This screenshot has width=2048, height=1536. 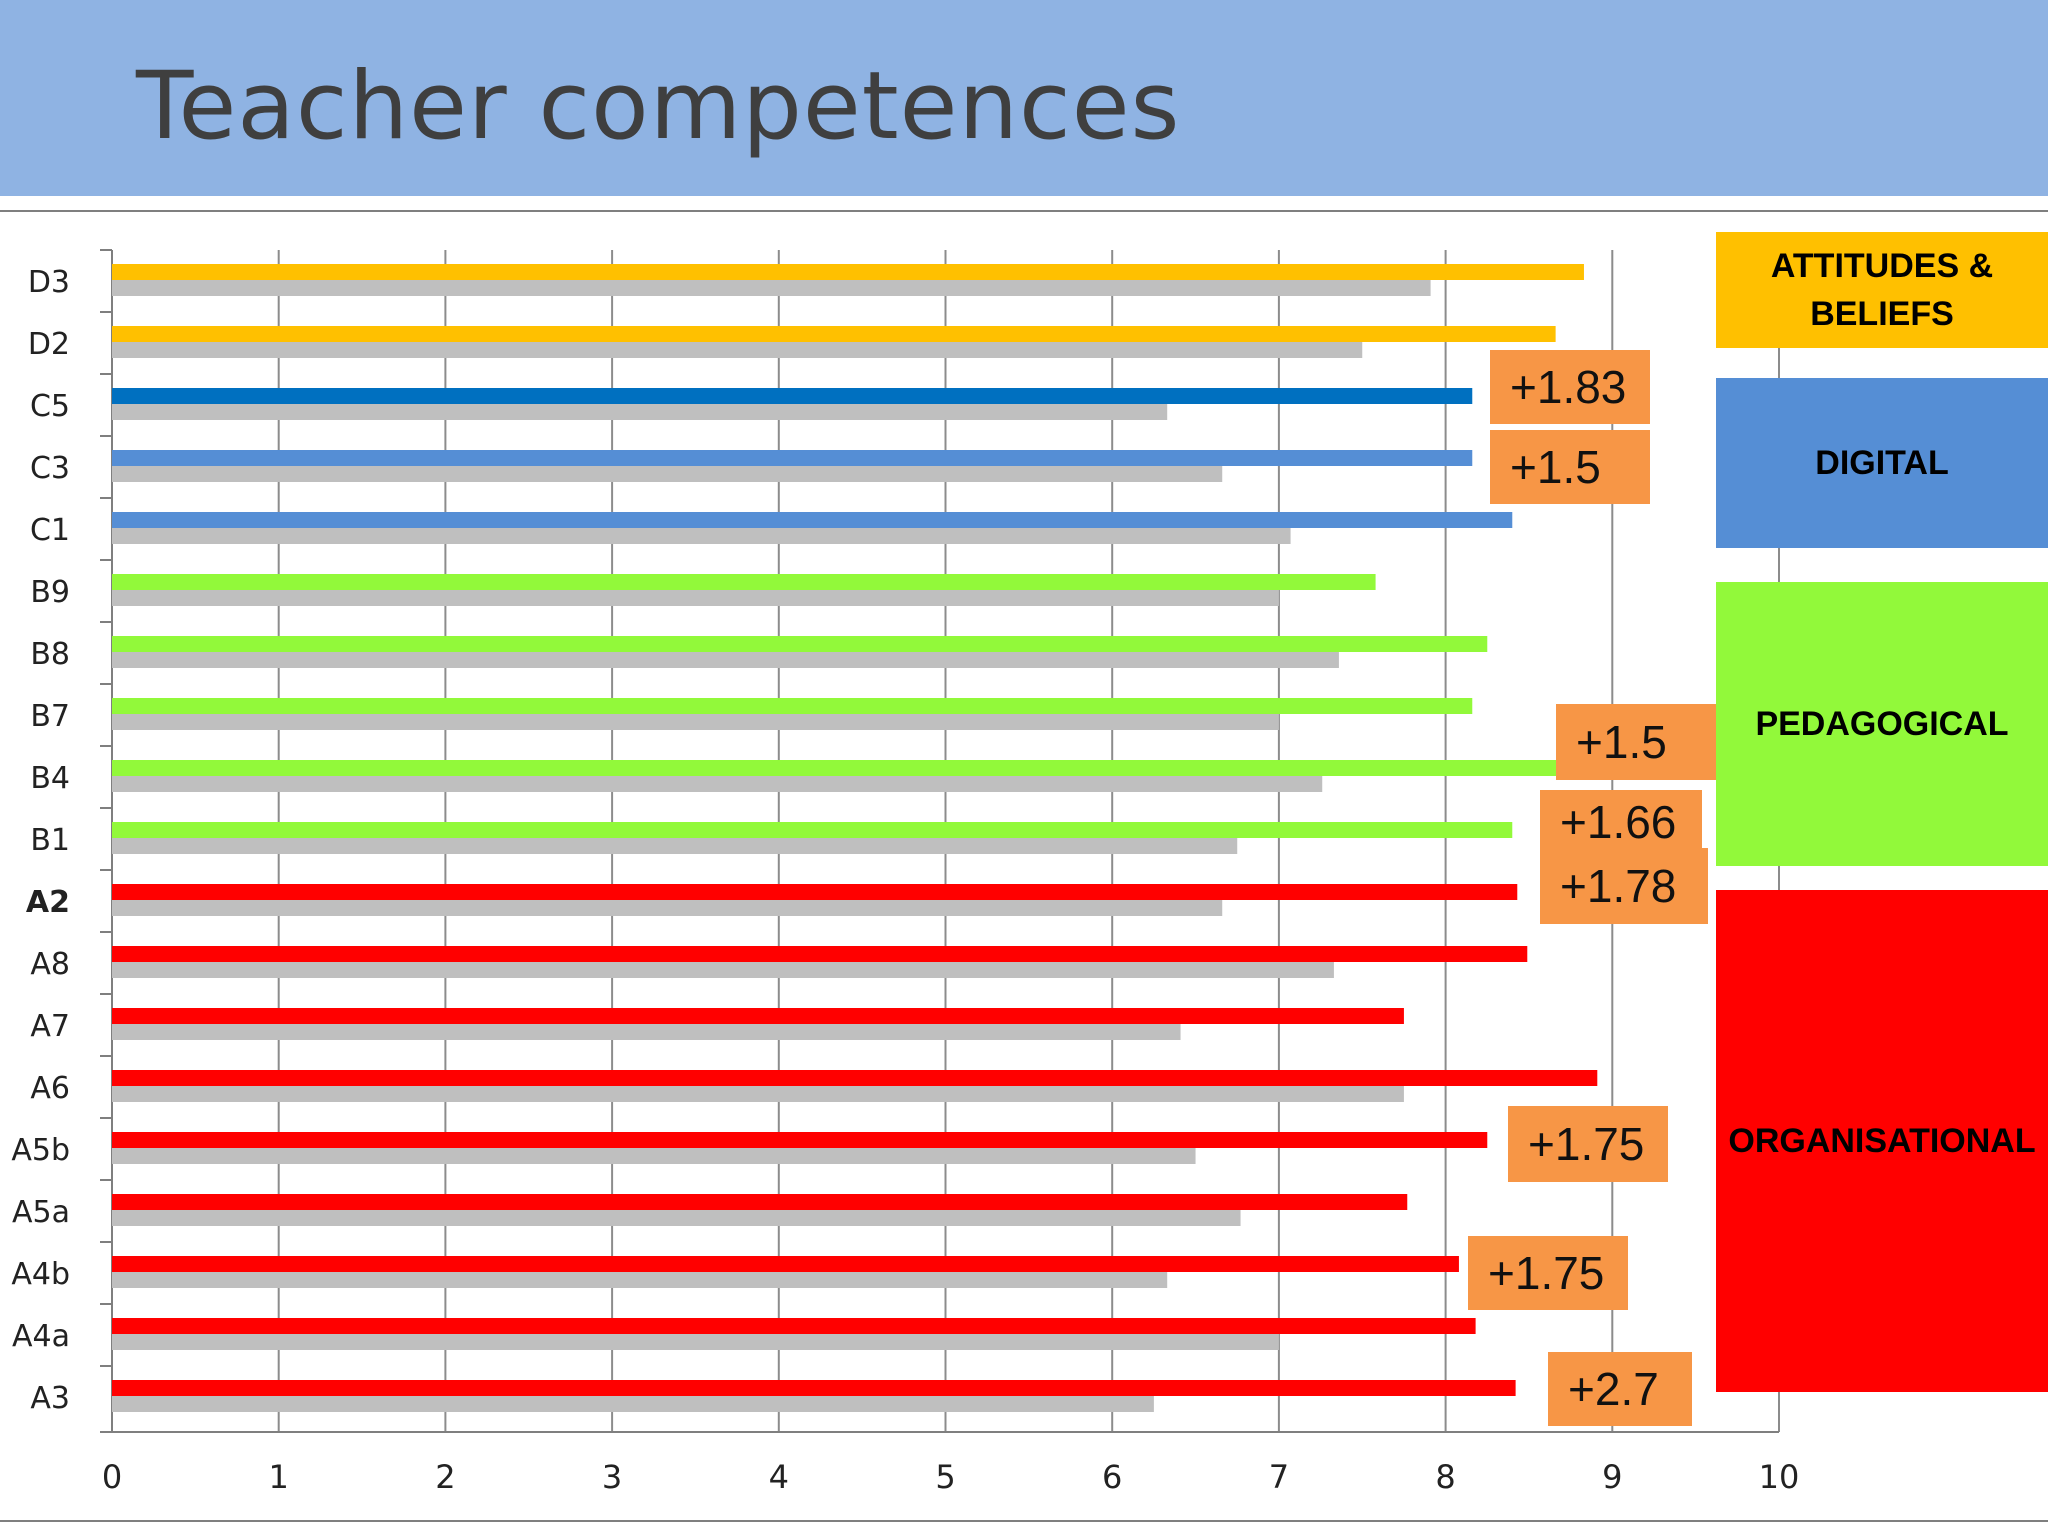 What do you see at coordinates (49, 282) in the screenshot?
I see `category-label: D3` at bounding box center [49, 282].